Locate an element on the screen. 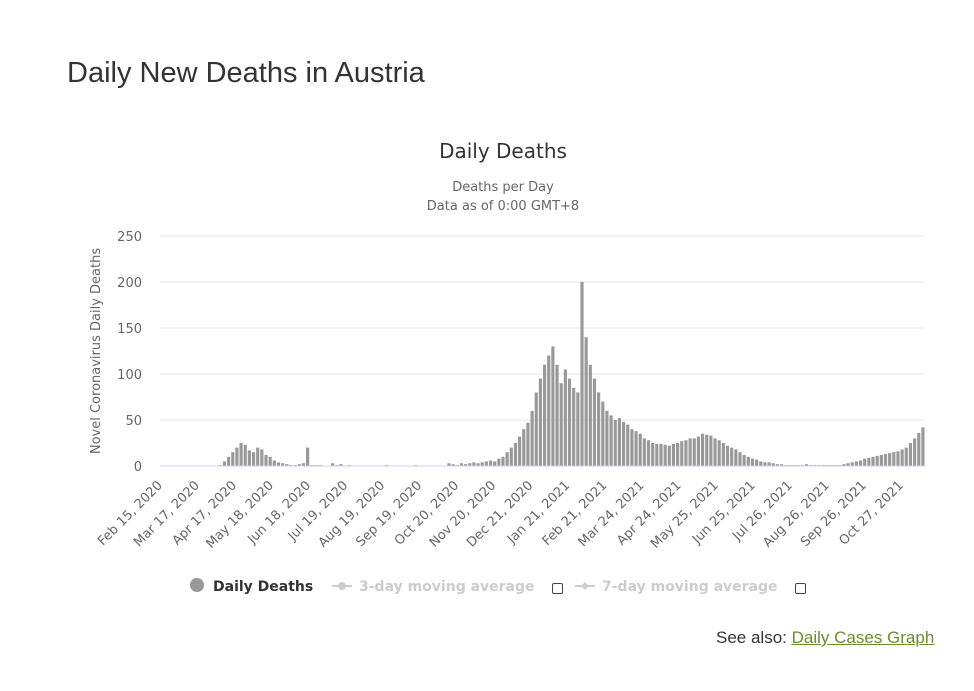 This screenshot has width=974, height=691. legend-item-3-day-average: 3-day moving average is located at coordinates (433, 587).